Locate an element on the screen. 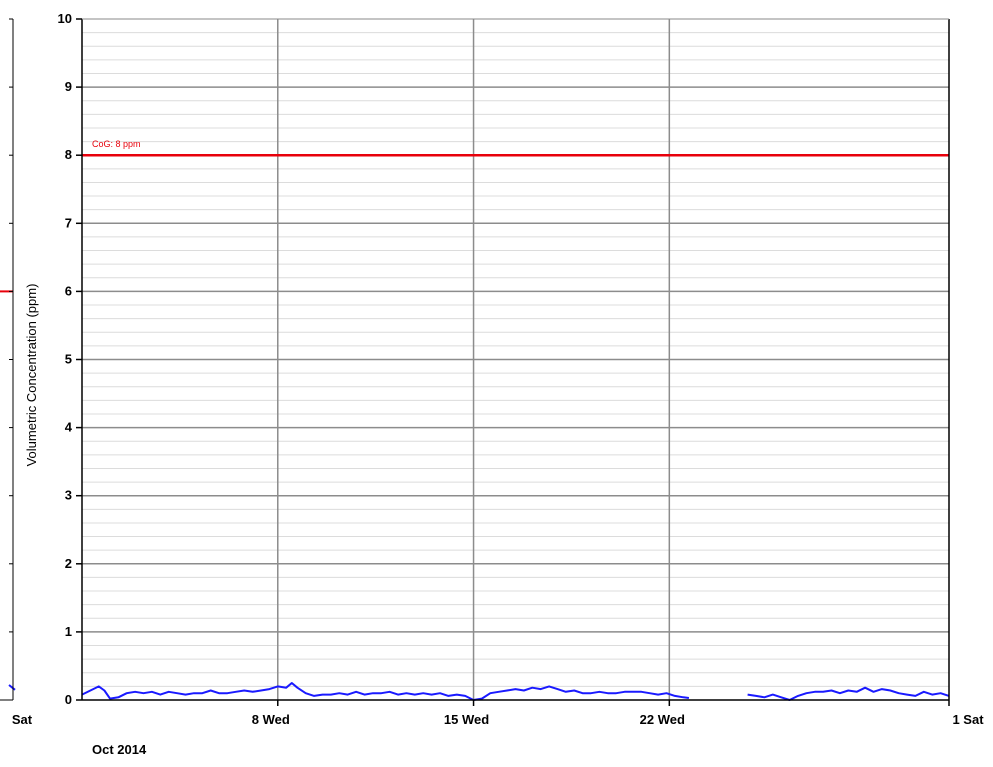 This screenshot has width=993, height=767. x-tick-label: 1 Sat is located at coordinates (968, 719).